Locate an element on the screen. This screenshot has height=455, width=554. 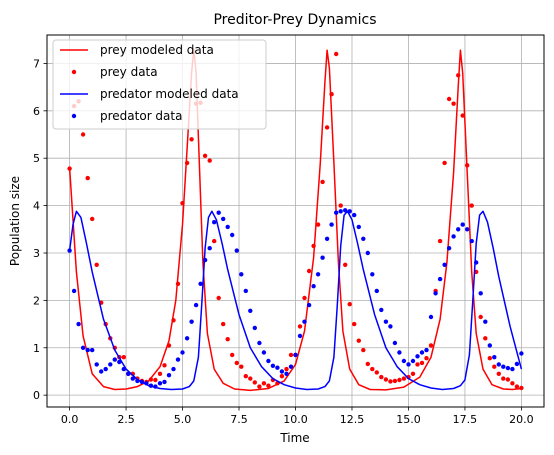
x-tick-label: 12.5 is located at coordinates (352, 419).